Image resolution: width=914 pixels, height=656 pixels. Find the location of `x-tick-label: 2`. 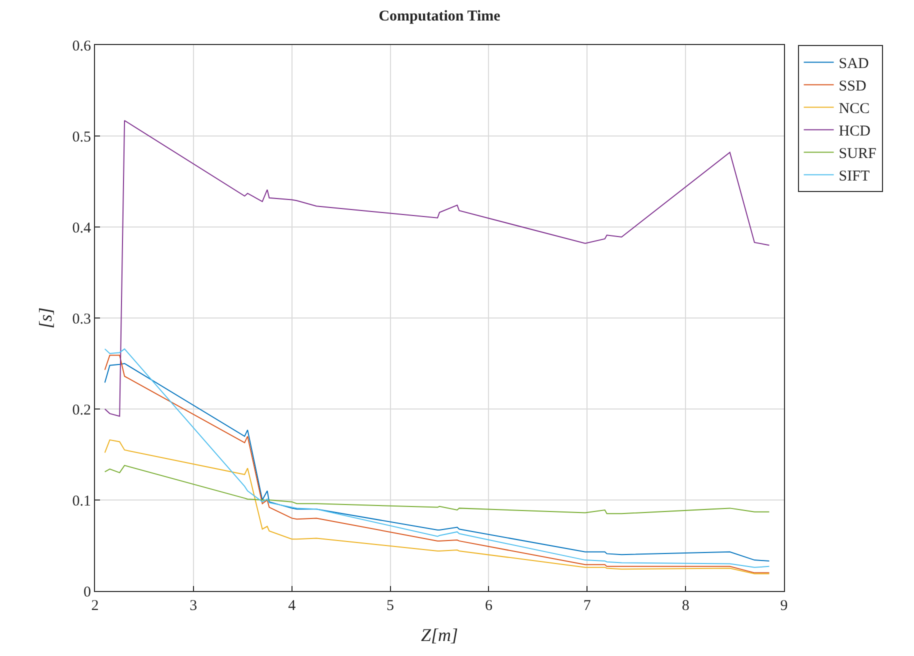

x-tick-label: 2 is located at coordinates (95, 606).